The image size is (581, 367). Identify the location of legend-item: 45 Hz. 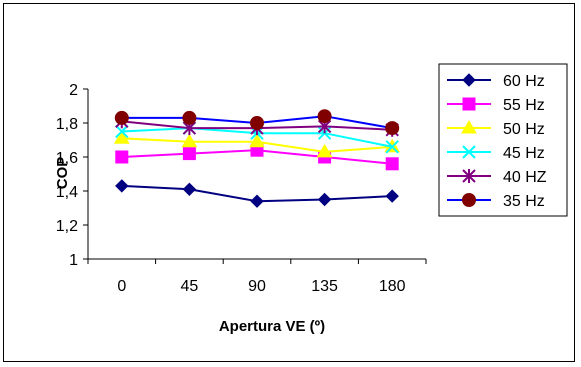
(496, 153).